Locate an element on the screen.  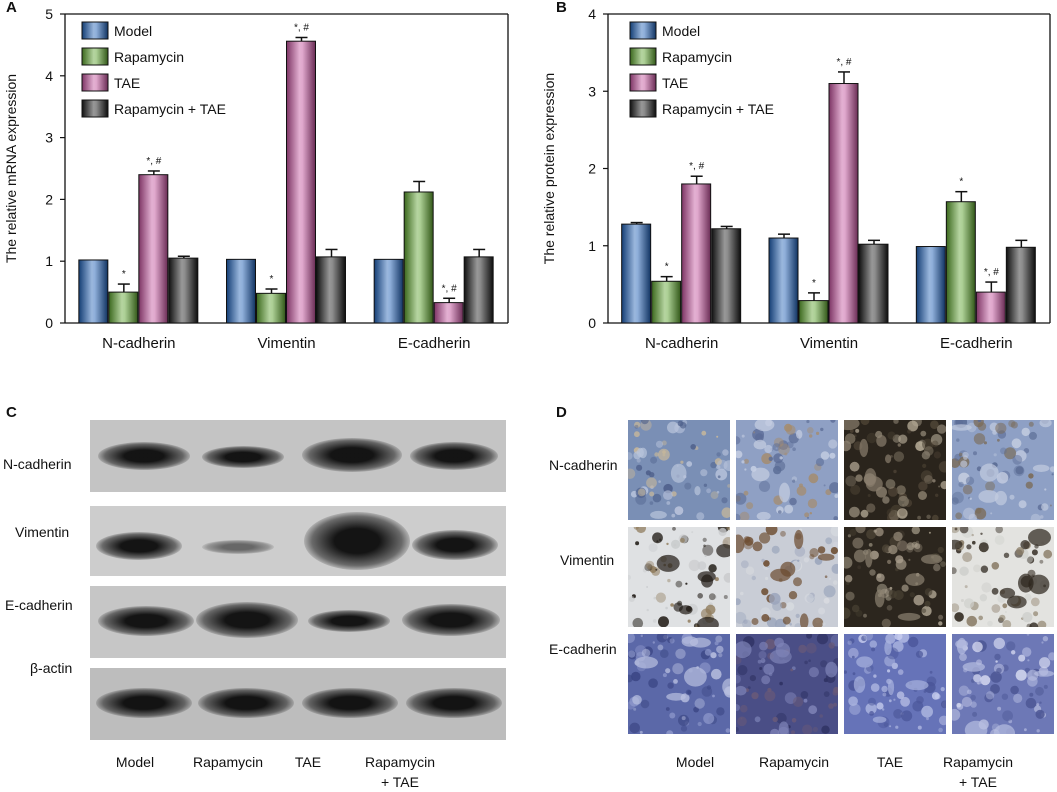
blot-lane-label: TAE is located at coordinates (308, 762).